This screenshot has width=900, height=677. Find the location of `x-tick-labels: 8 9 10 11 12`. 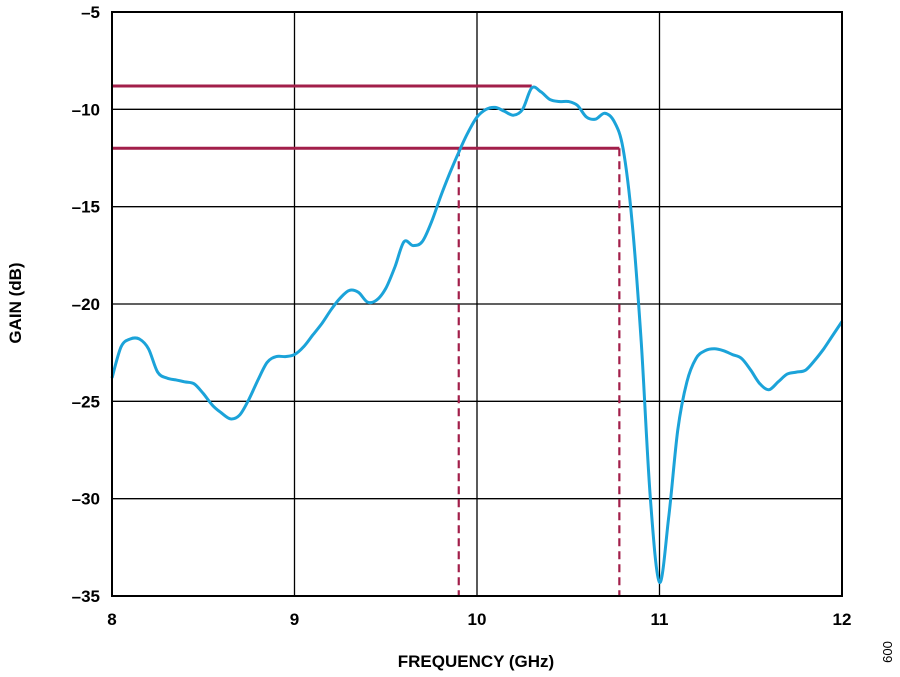

x-tick-labels: 8 9 10 11 12 is located at coordinates (479, 619).